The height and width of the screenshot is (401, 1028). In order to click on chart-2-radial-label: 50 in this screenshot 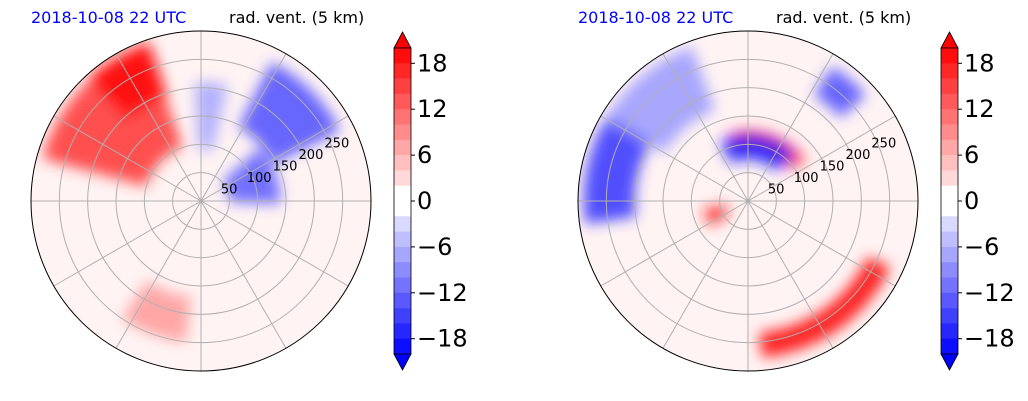, I will do `click(776, 189)`.